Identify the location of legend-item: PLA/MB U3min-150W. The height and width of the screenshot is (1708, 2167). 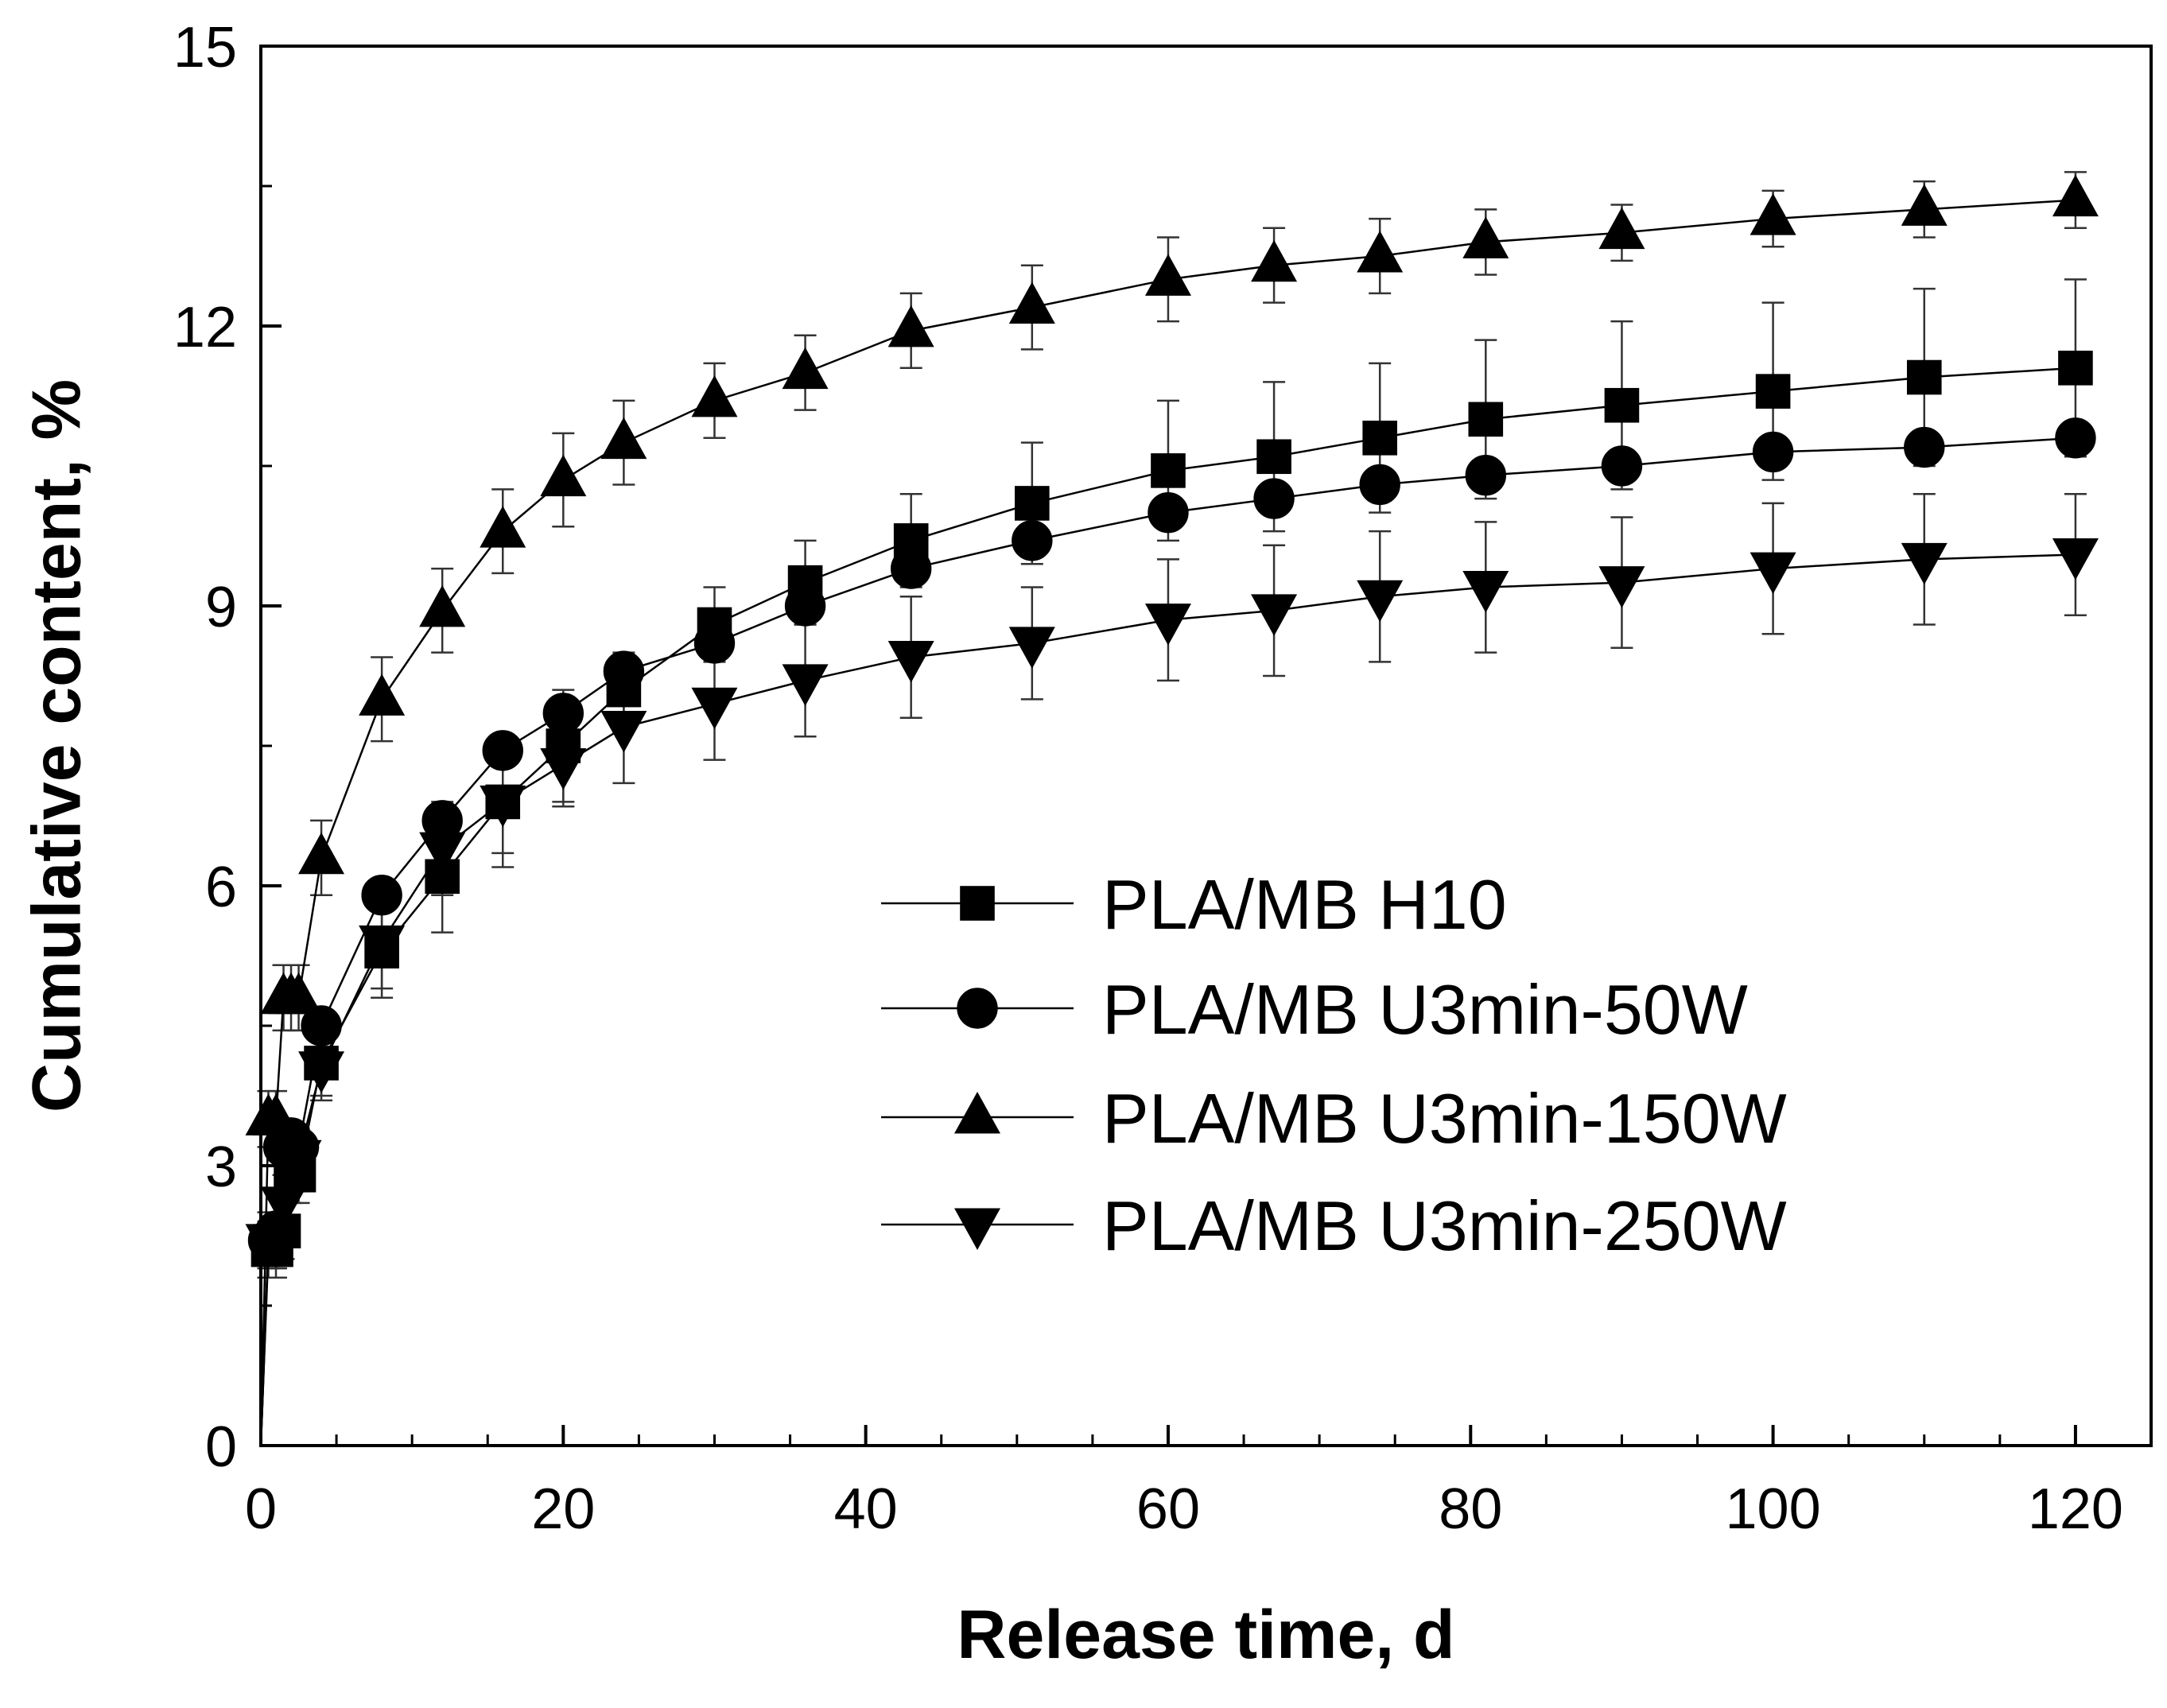
(1334, 1118).